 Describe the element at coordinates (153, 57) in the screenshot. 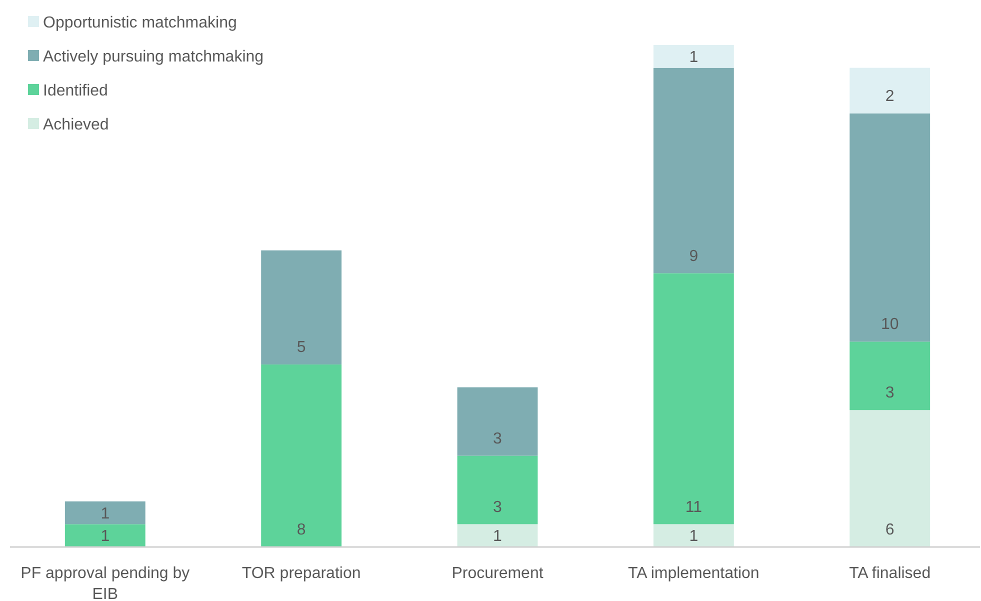

I see `legend-label: Actively pursuing matchmaking` at that location.